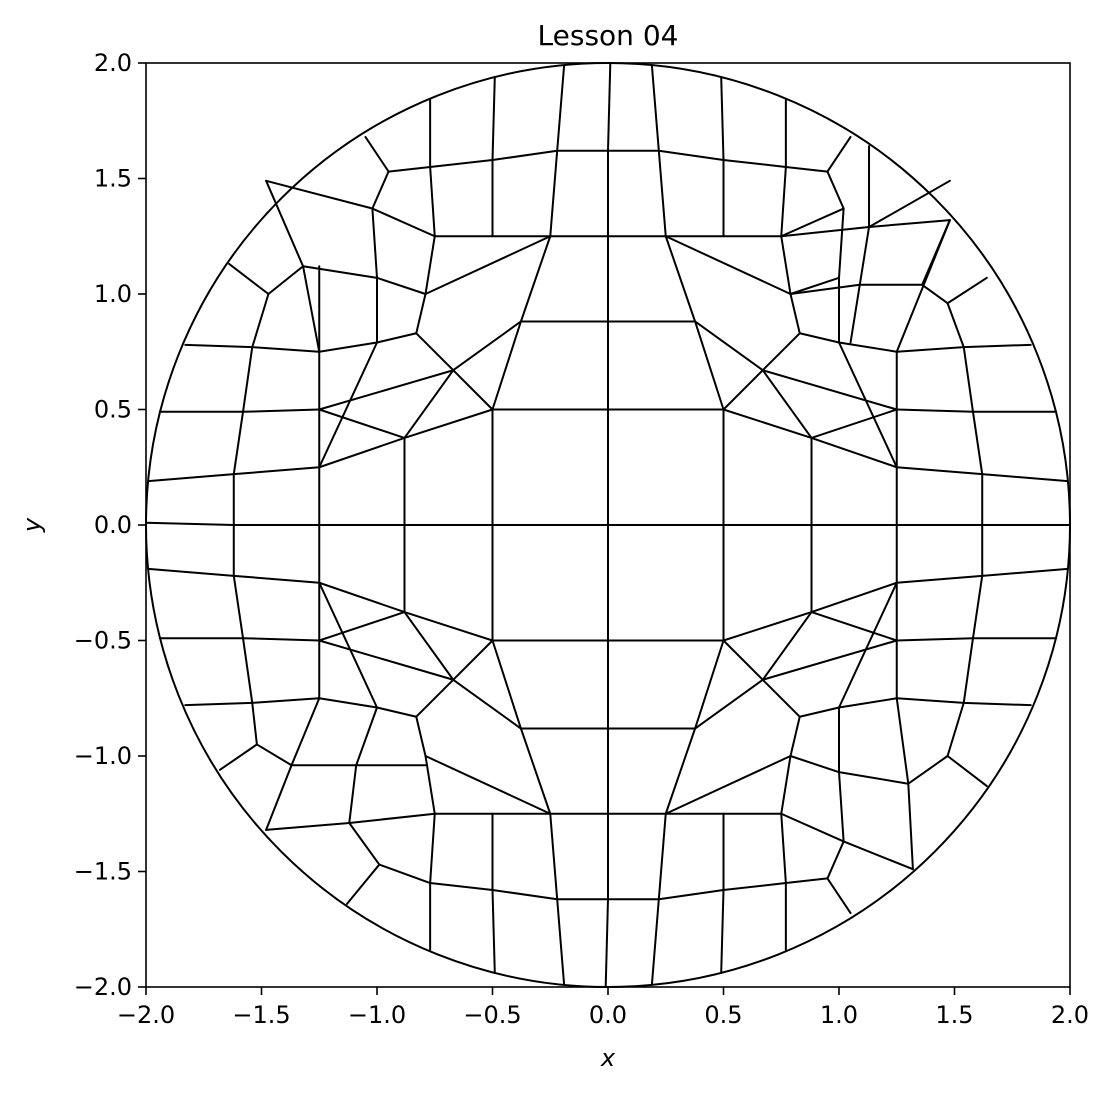 This screenshot has width=1111, height=1093. I want to click on x-tick-label: −1.0, so click(377, 1015).